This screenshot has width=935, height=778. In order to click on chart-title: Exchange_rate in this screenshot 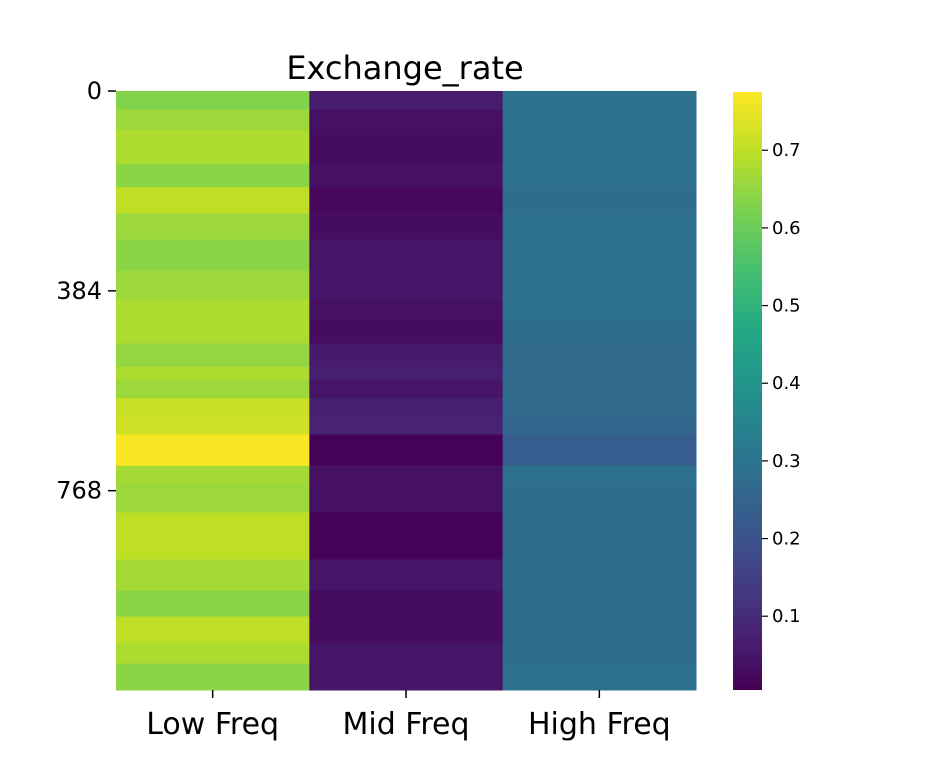, I will do `click(404, 68)`.